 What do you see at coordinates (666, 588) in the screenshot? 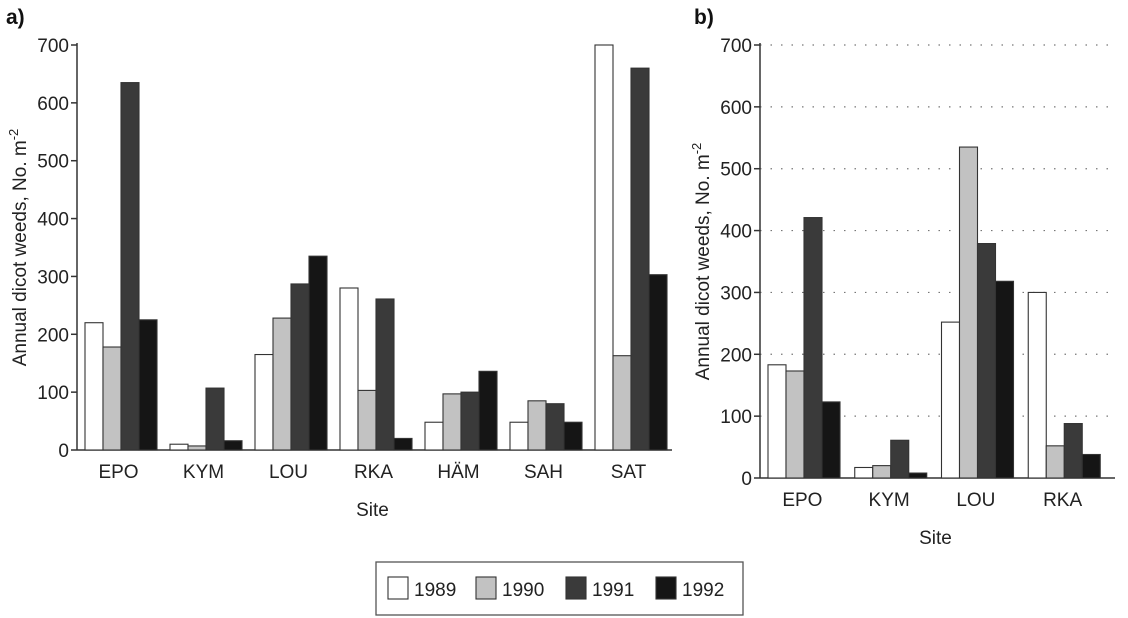
I see `legend-swatch-1992` at bounding box center [666, 588].